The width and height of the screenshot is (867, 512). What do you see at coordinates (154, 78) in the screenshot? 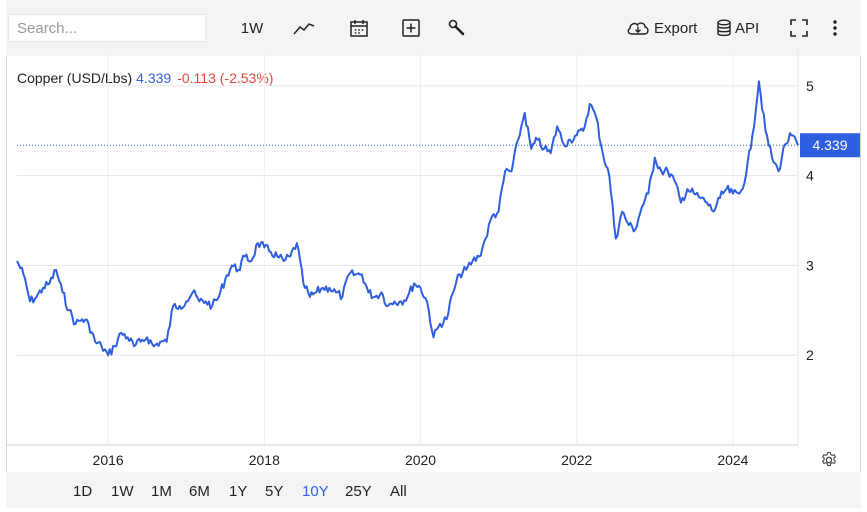
I see `legend-price: 4.339` at bounding box center [154, 78].